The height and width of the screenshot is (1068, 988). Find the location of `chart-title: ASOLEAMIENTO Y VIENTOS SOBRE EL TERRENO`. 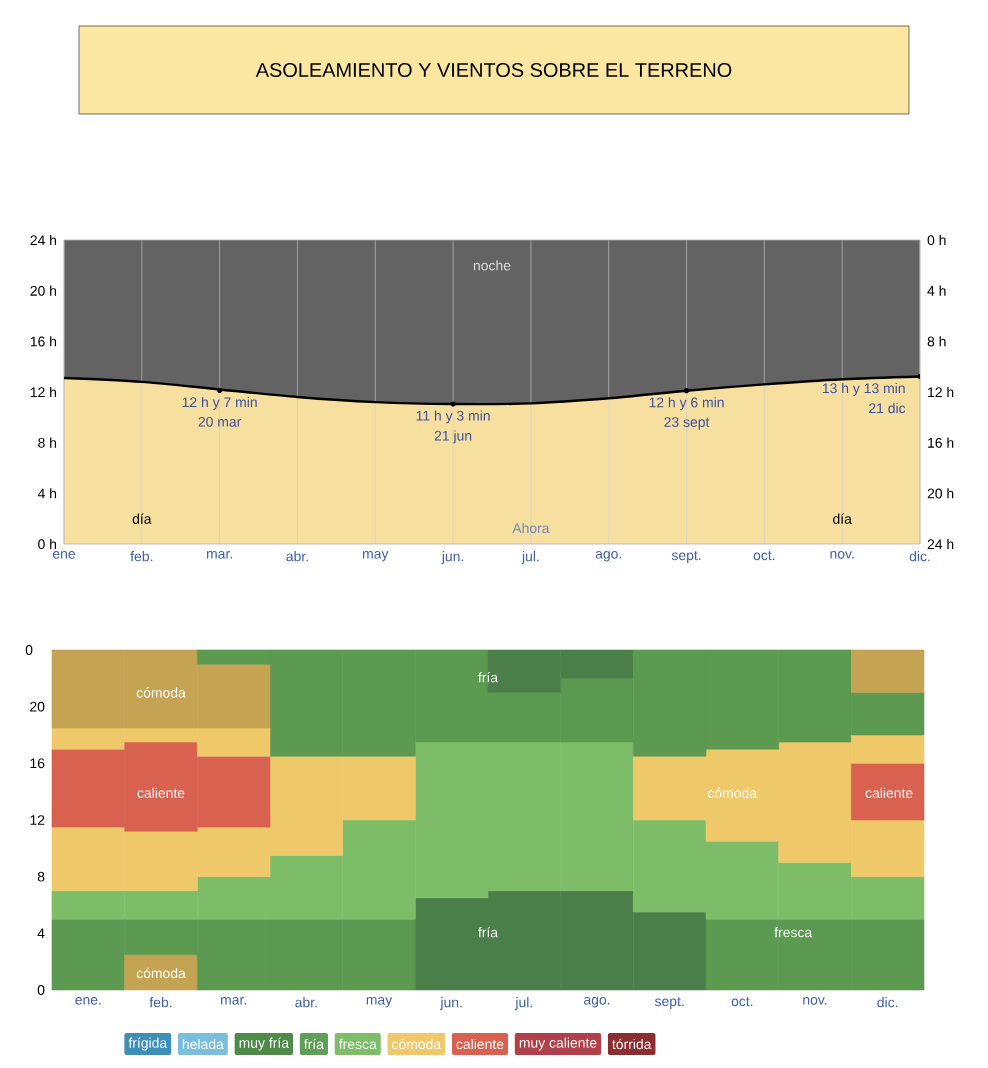

chart-title: ASOLEAMIENTO Y VIENTOS SOBRE EL TERRENO is located at coordinates (493, 70).